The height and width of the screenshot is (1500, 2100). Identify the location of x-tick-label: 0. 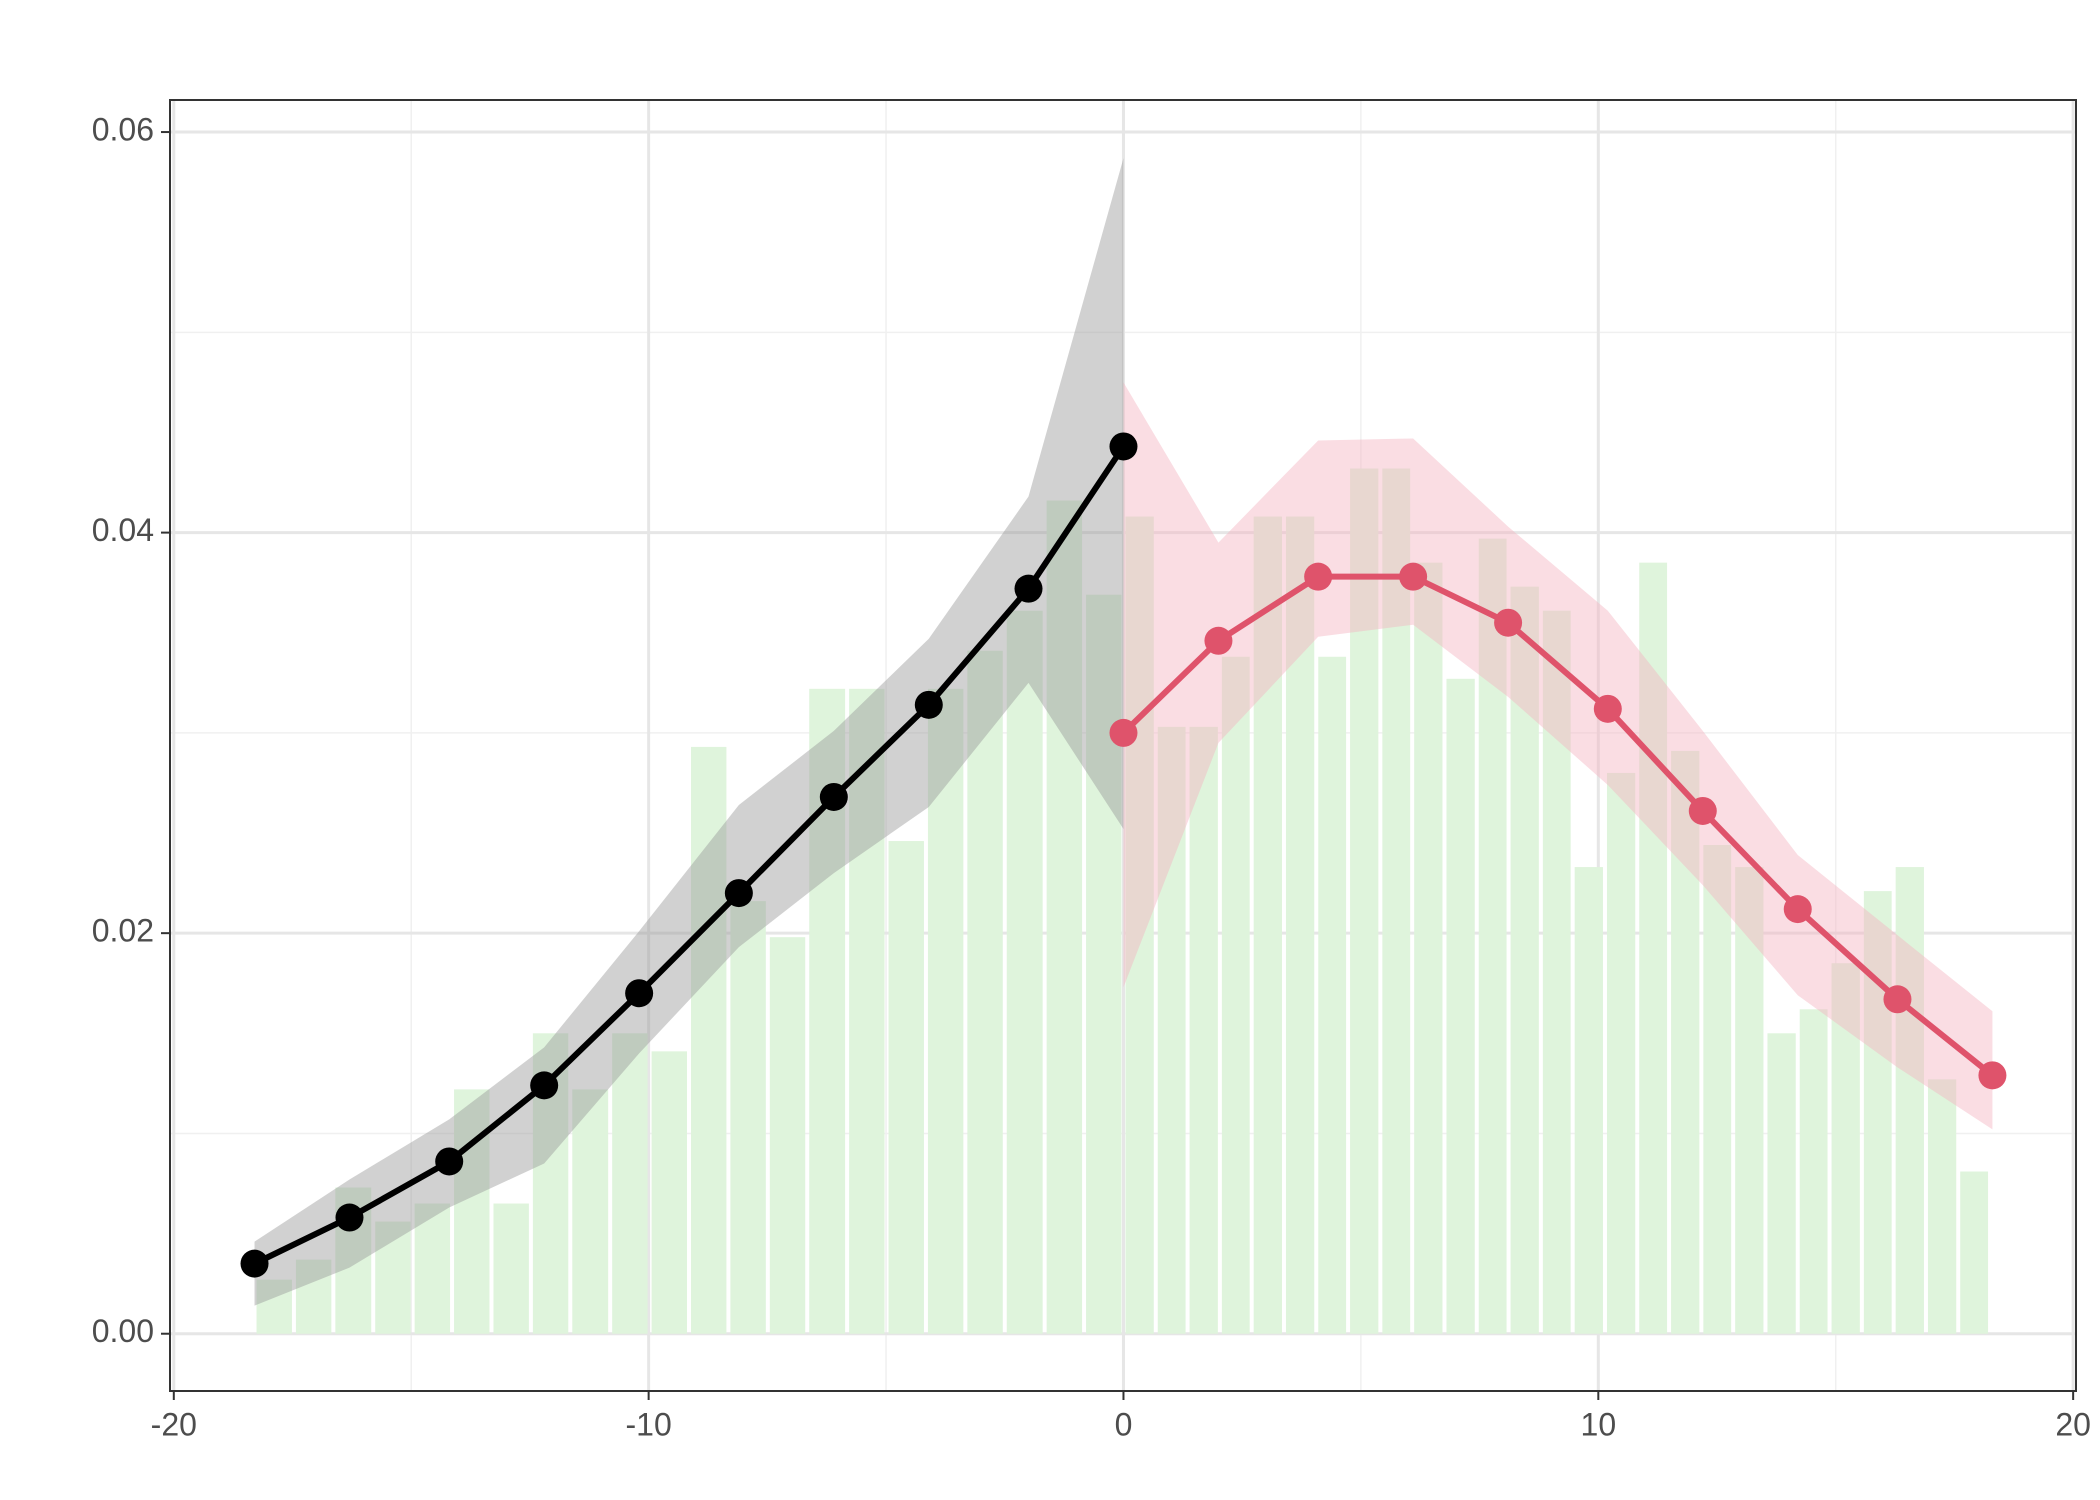
(1124, 1424).